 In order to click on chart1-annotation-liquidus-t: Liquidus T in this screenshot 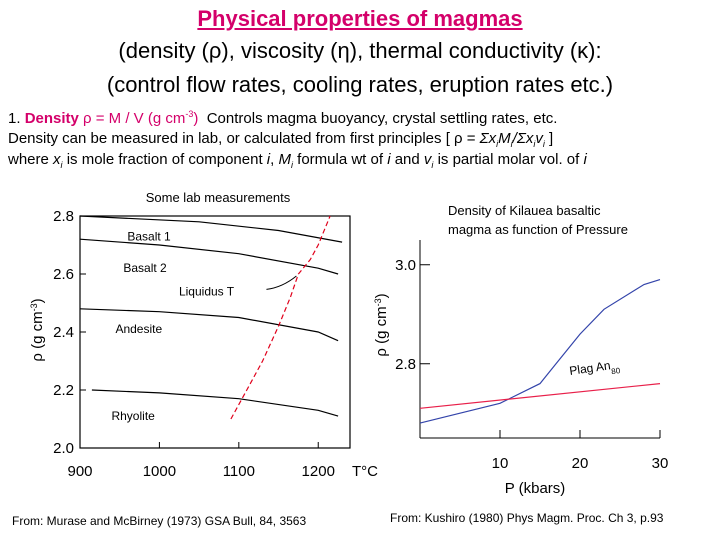, I will do `click(207, 291)`.